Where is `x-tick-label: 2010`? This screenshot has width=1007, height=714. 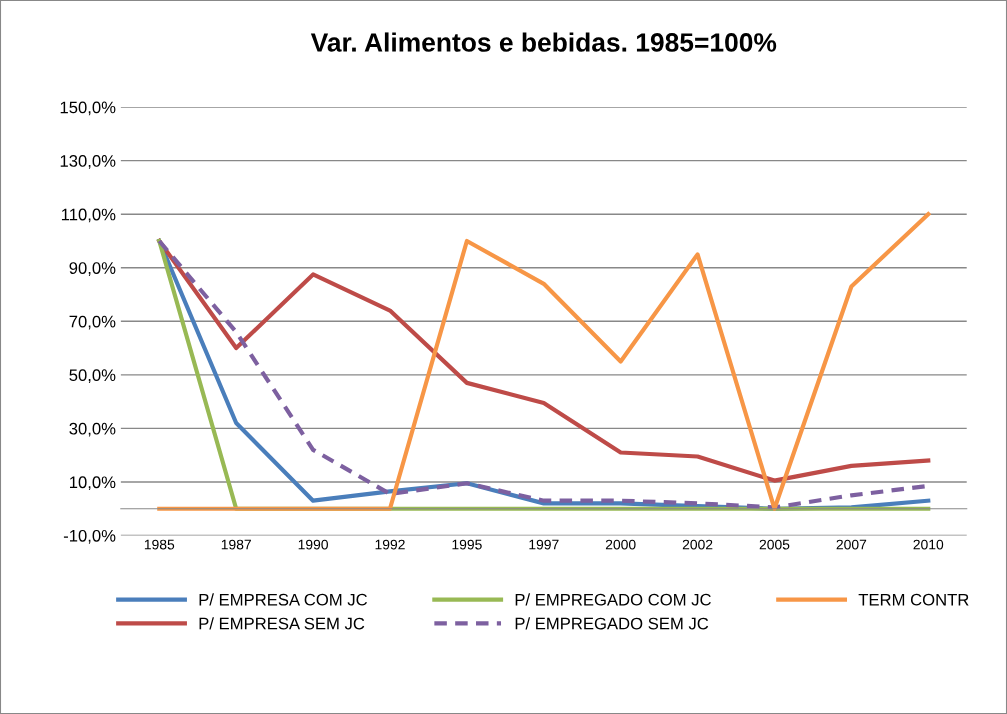
x-tick-label: 2010 is located at coordinates (928, 544).